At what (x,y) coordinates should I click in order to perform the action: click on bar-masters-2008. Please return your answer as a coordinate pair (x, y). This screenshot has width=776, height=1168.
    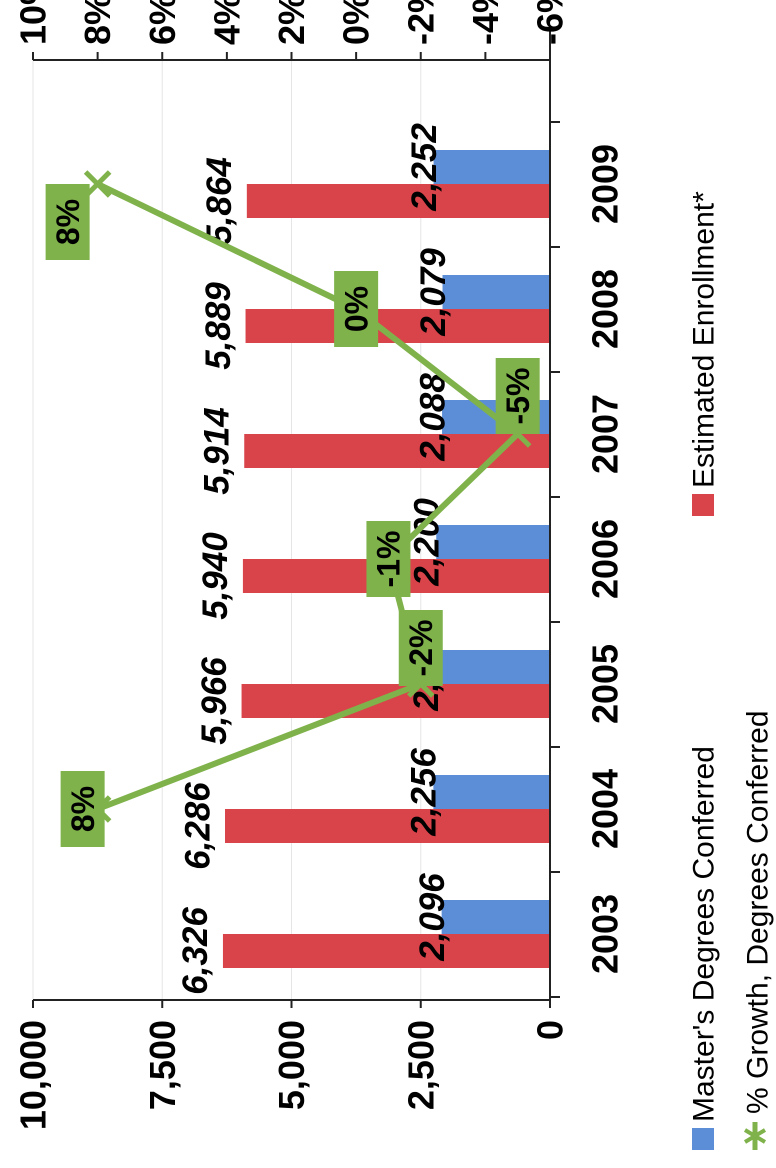
    Looking at the image, I should click on (496, 292).